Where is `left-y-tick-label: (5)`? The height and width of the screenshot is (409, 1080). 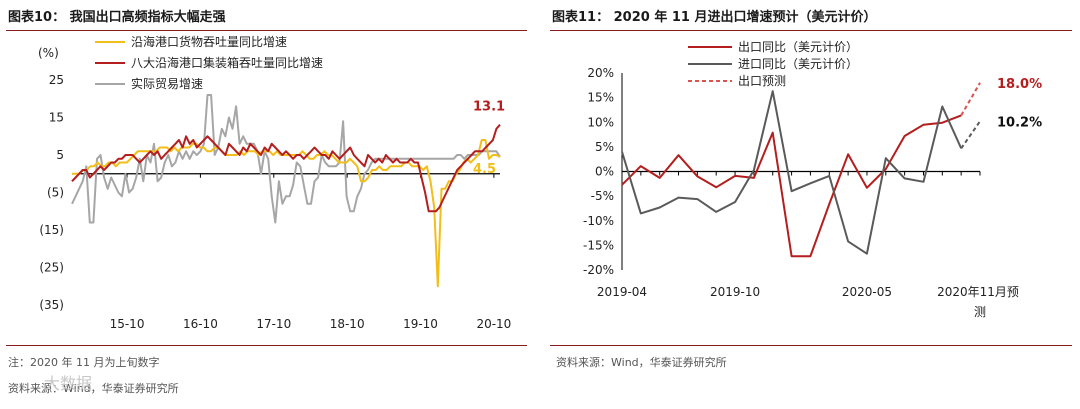
left-y-tick-label: (5) is located at coordinates (55, 193).